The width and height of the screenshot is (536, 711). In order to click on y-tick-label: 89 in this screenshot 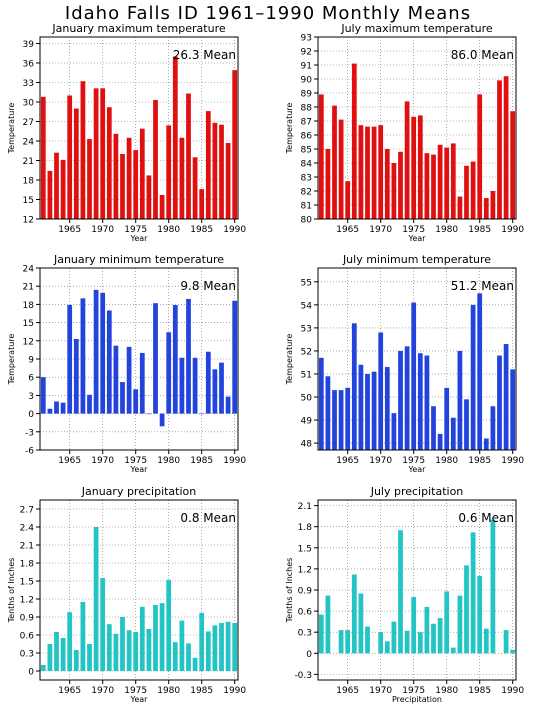, I will do `click(307, 95)`.